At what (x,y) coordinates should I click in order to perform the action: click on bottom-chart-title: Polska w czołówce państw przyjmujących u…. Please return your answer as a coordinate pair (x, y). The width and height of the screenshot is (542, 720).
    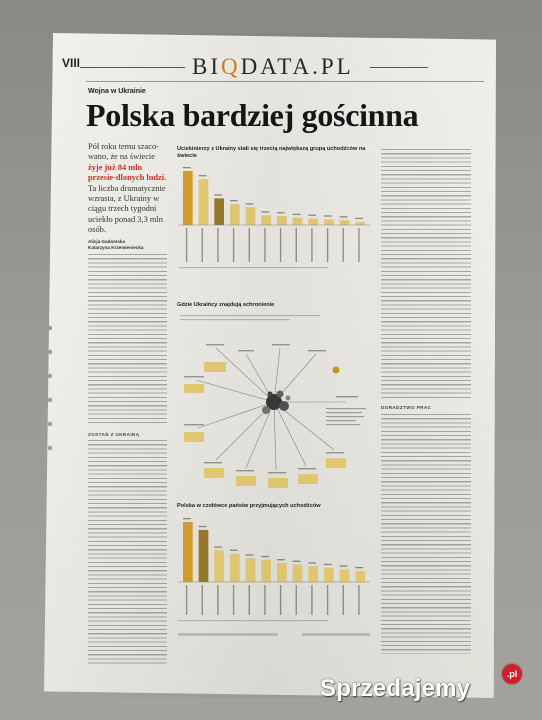
    Looking at the image, I should click on (249, 506).